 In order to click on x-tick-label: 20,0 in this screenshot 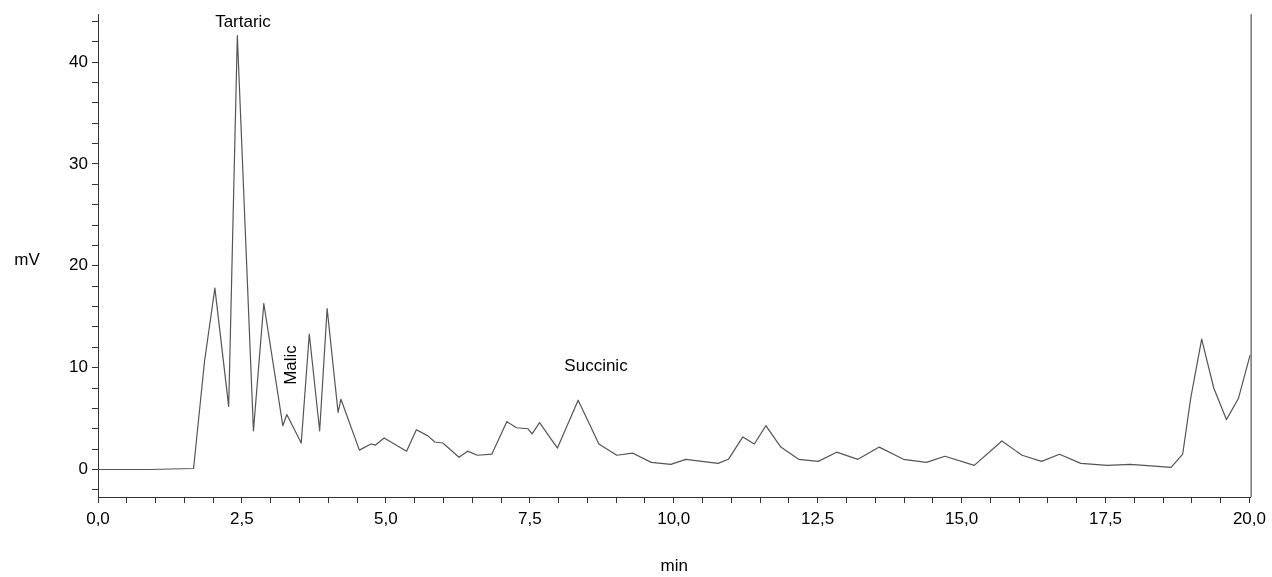, I will do `click(1249, 518)`.